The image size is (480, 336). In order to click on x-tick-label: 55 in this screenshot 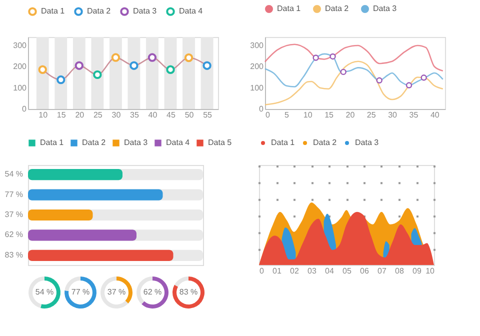, I will do `click(208, 115)`.